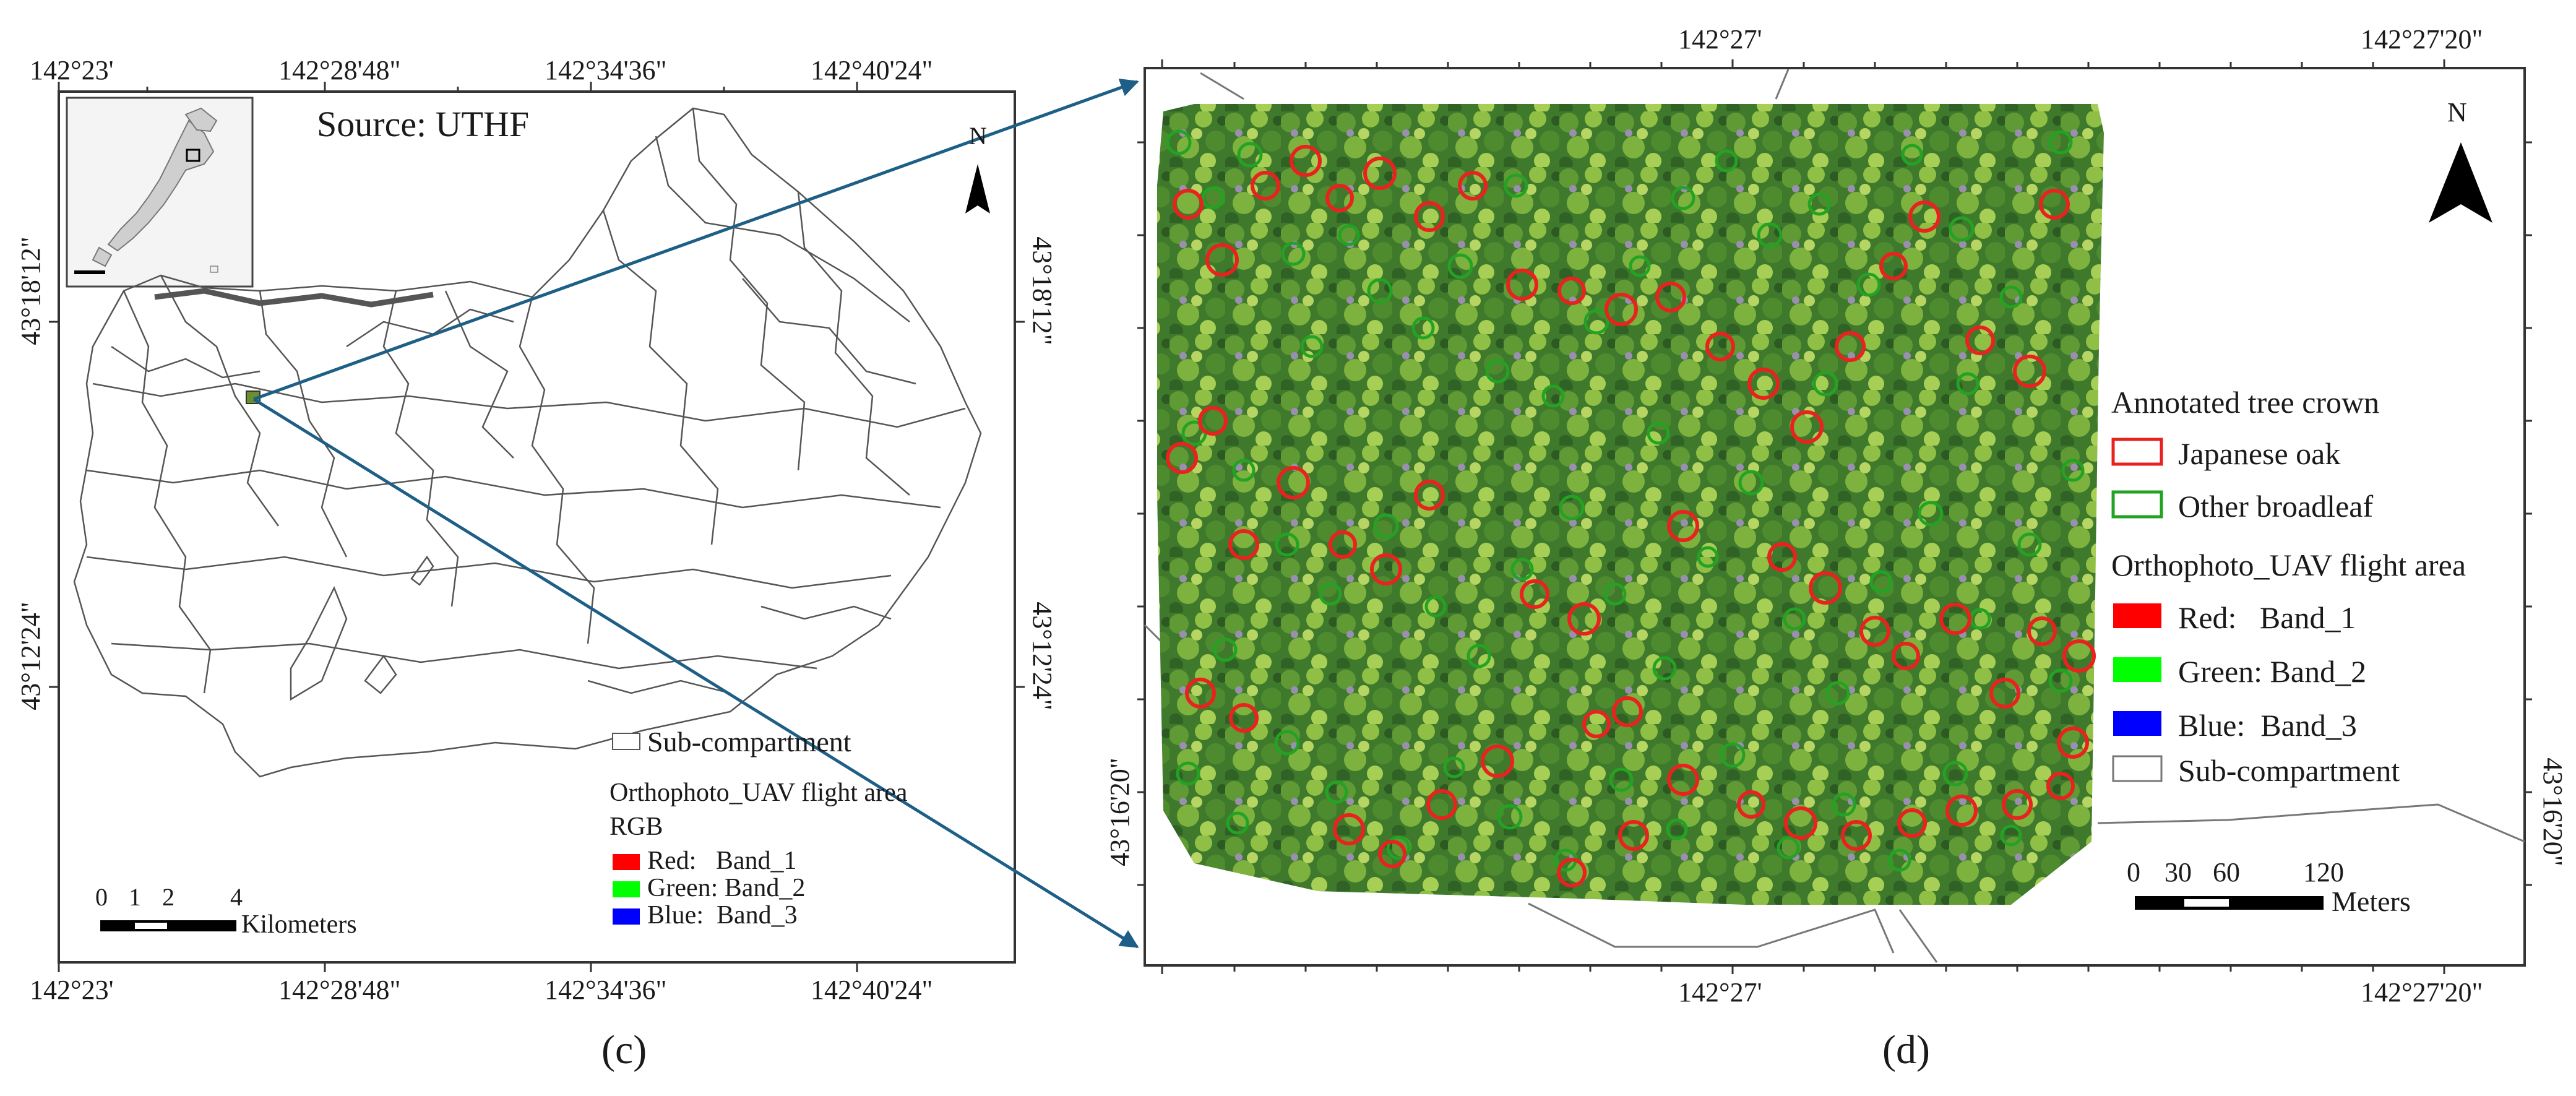 This screenshot has height=1096, width=2576. Describe the element at coordinates (1042, 656) in the screenshot. I see `c-right-lat-1: 43°12'24"` at that location.